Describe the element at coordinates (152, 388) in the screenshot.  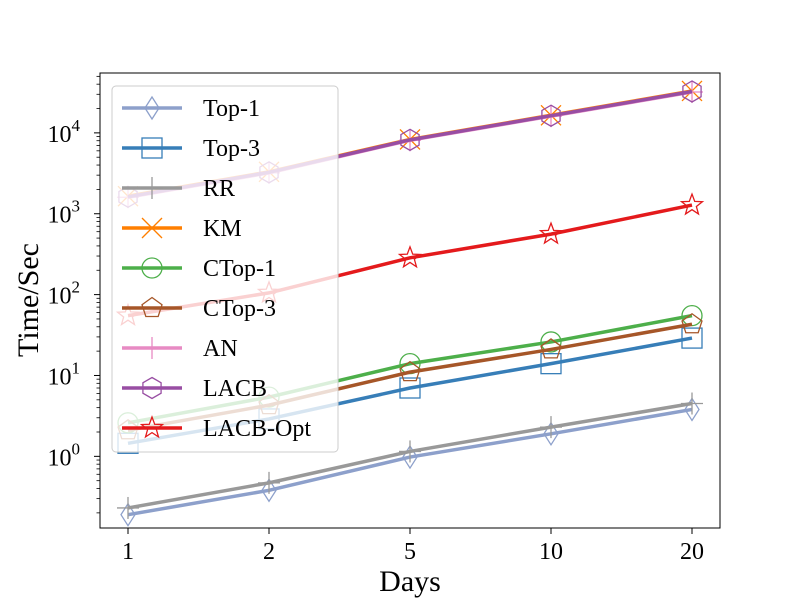
I see `legend-marker-lacb` at that location.